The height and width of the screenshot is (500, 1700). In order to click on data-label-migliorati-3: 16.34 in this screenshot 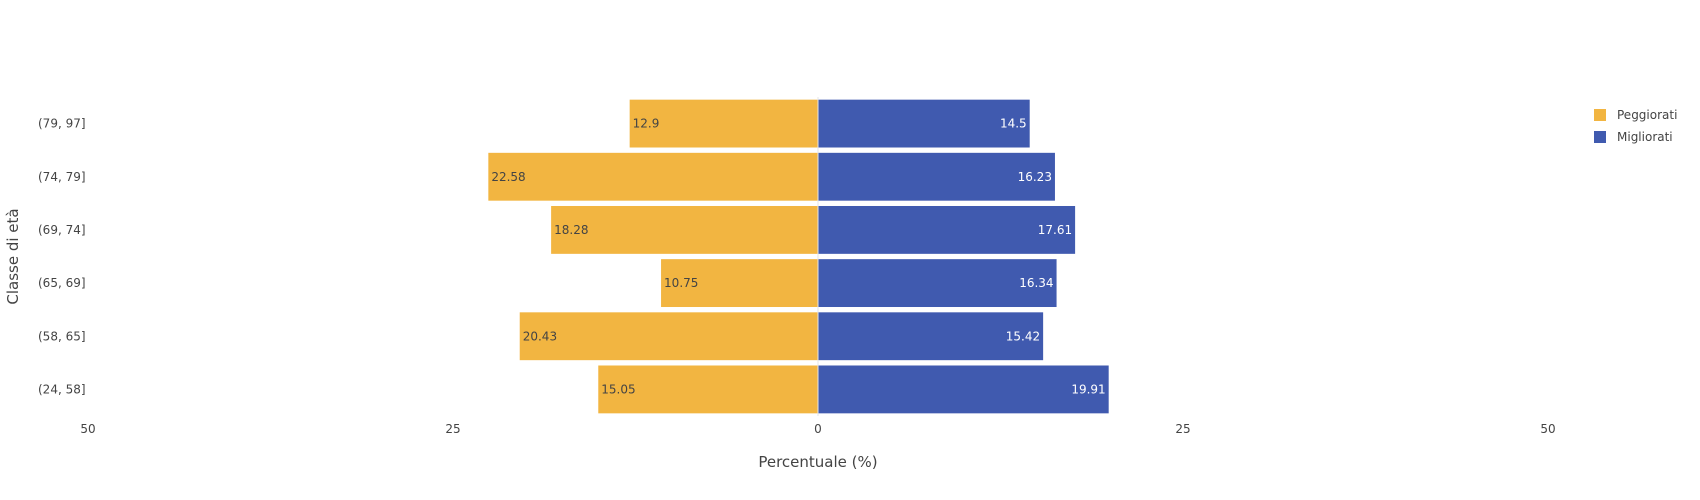, I will do `click(1036, 283)`.